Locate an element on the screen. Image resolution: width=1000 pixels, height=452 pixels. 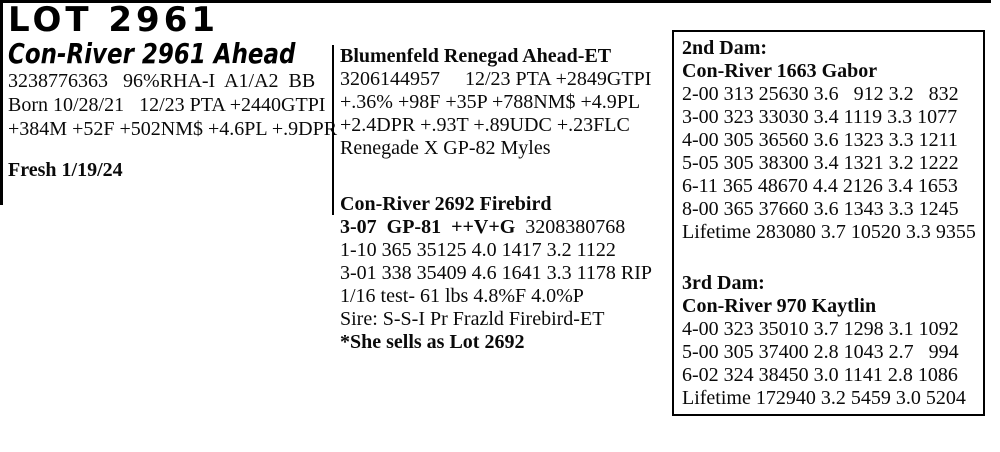
second-dam-record-5: 6-11 365 48670 4.4 2126 3.4 1653 is located at coordinates (820, 186).